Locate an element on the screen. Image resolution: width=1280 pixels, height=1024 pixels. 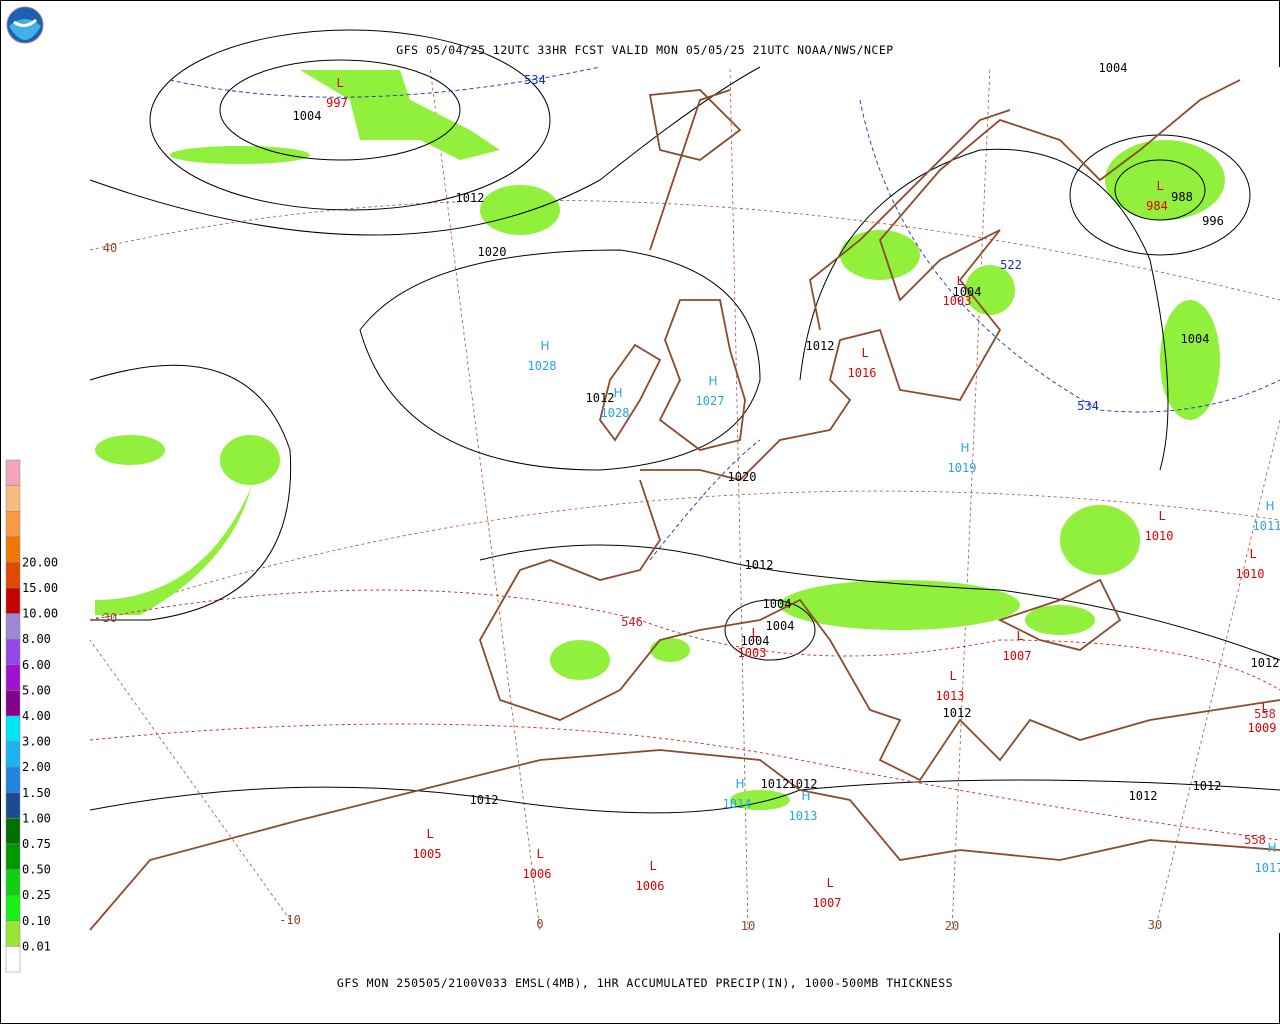
center-pressure: 984 is located at coordinates (1157, 206).